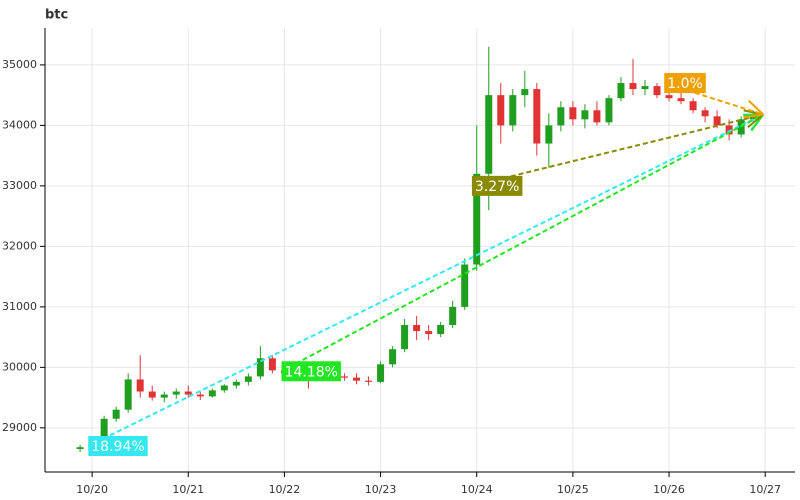 The width and height of the screenshot is (800, 500). I want to click on x-tick-label: 10/22, so click(285, 489).